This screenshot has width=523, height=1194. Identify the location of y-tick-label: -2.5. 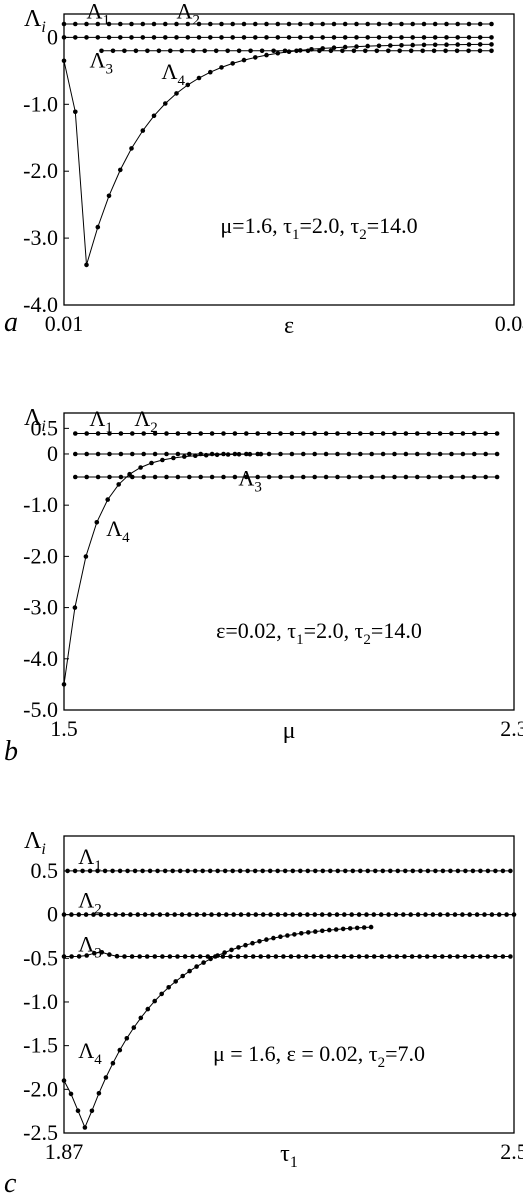
(40, 1132).